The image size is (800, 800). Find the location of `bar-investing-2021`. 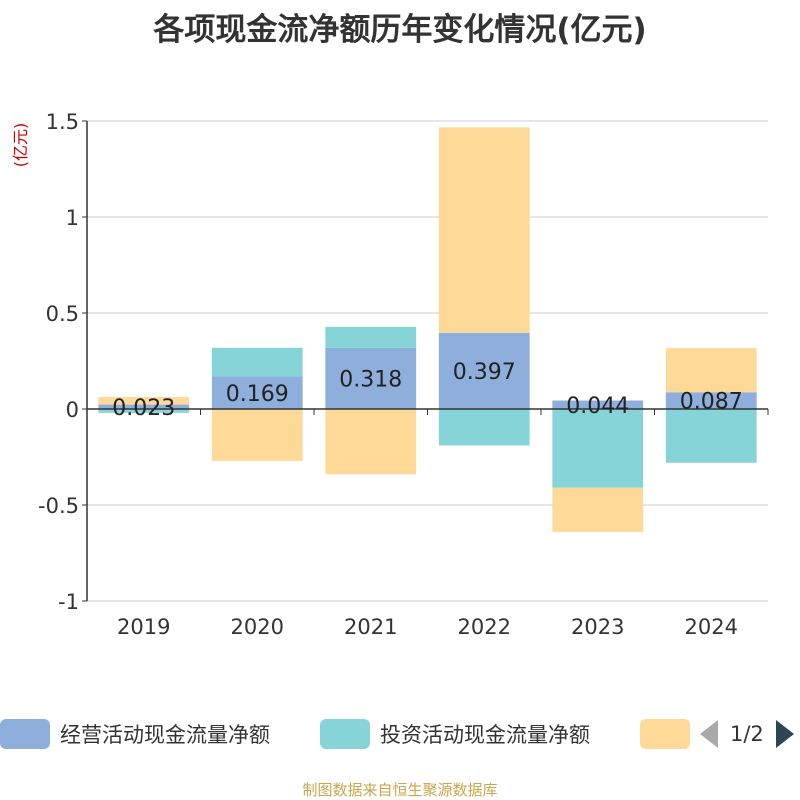

bar-investing-2021 is located at coordinates (371, 337).